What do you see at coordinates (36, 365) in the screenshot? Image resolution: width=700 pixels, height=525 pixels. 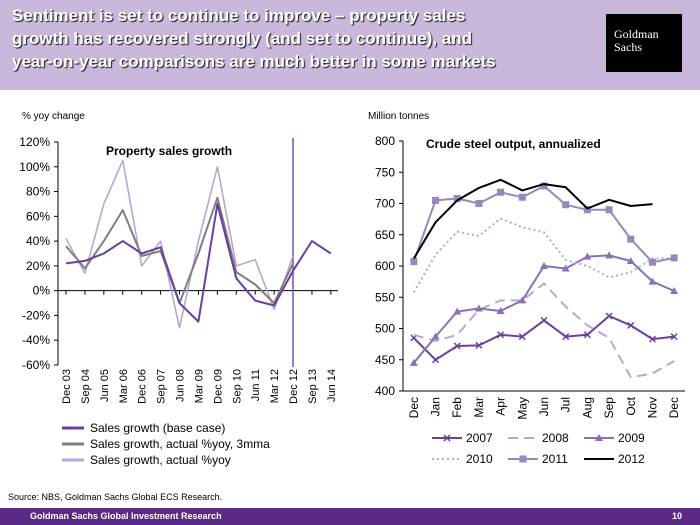 I see `y-tick-label: -60%` at bounding box center [36, 365].